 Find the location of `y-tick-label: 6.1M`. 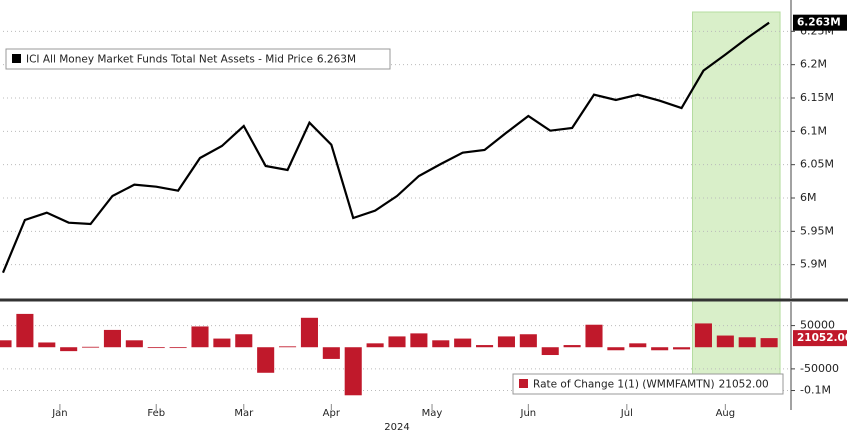

y-tick-label: 6.1M is located at coordinates (813, 130).